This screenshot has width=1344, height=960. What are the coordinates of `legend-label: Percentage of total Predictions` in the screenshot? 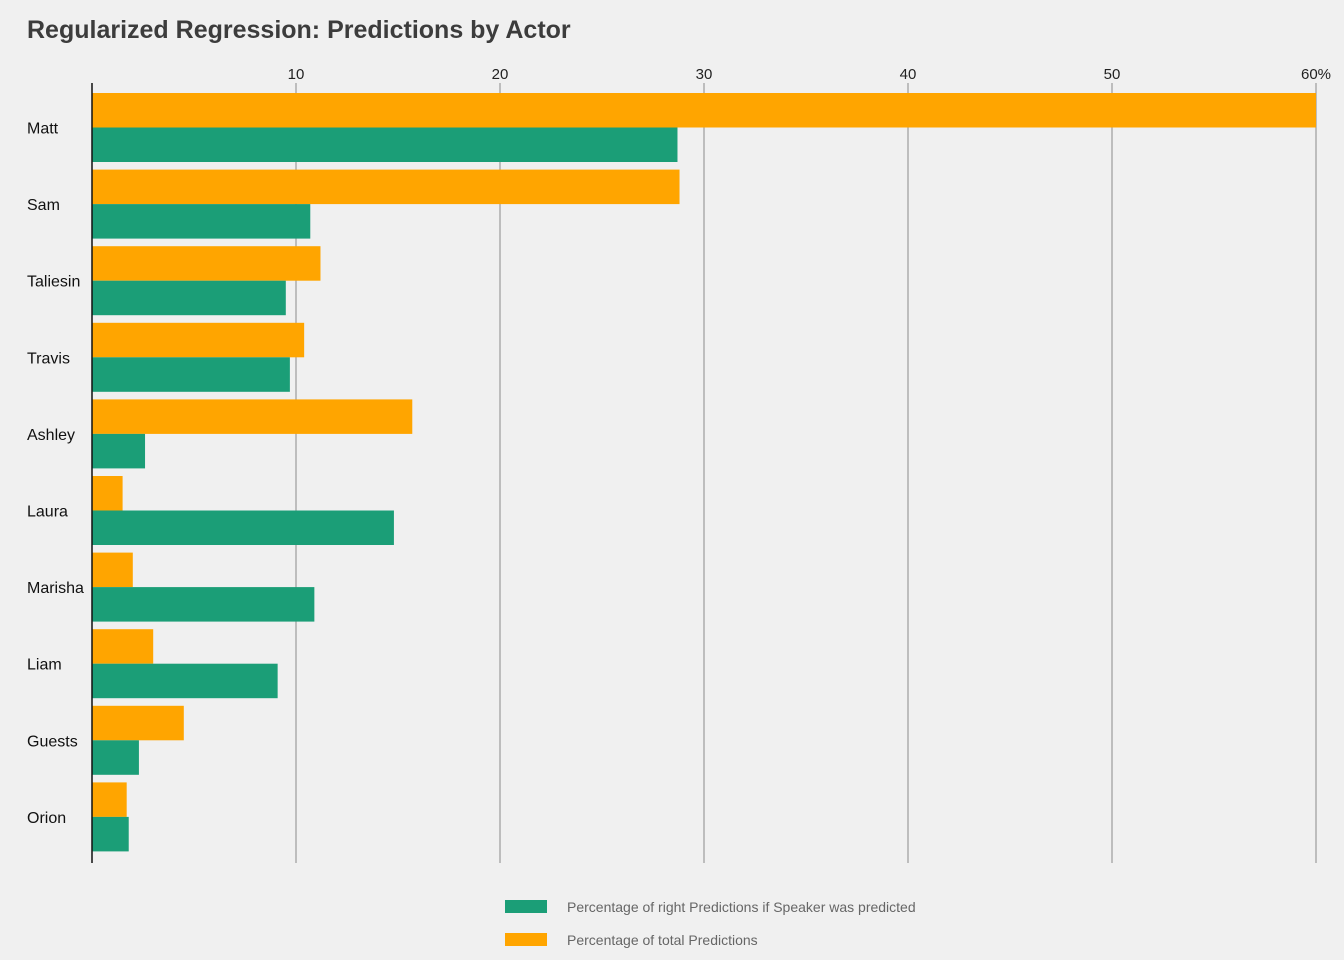 It's located at (662, 940).